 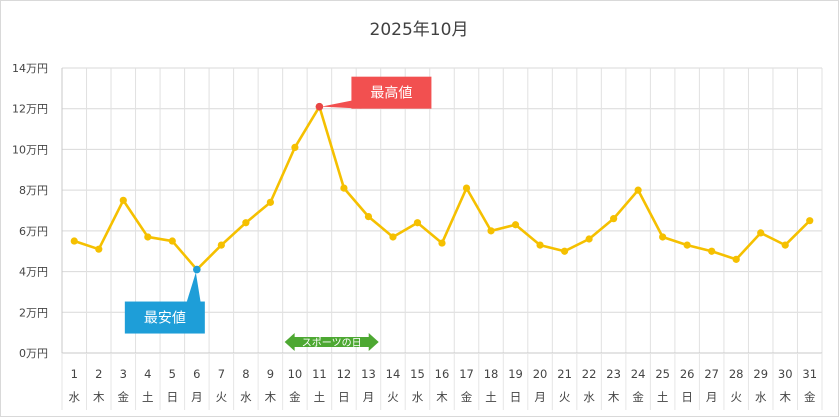 I want to click on y-tick-label: 6万円, so click(x=33, y=231).